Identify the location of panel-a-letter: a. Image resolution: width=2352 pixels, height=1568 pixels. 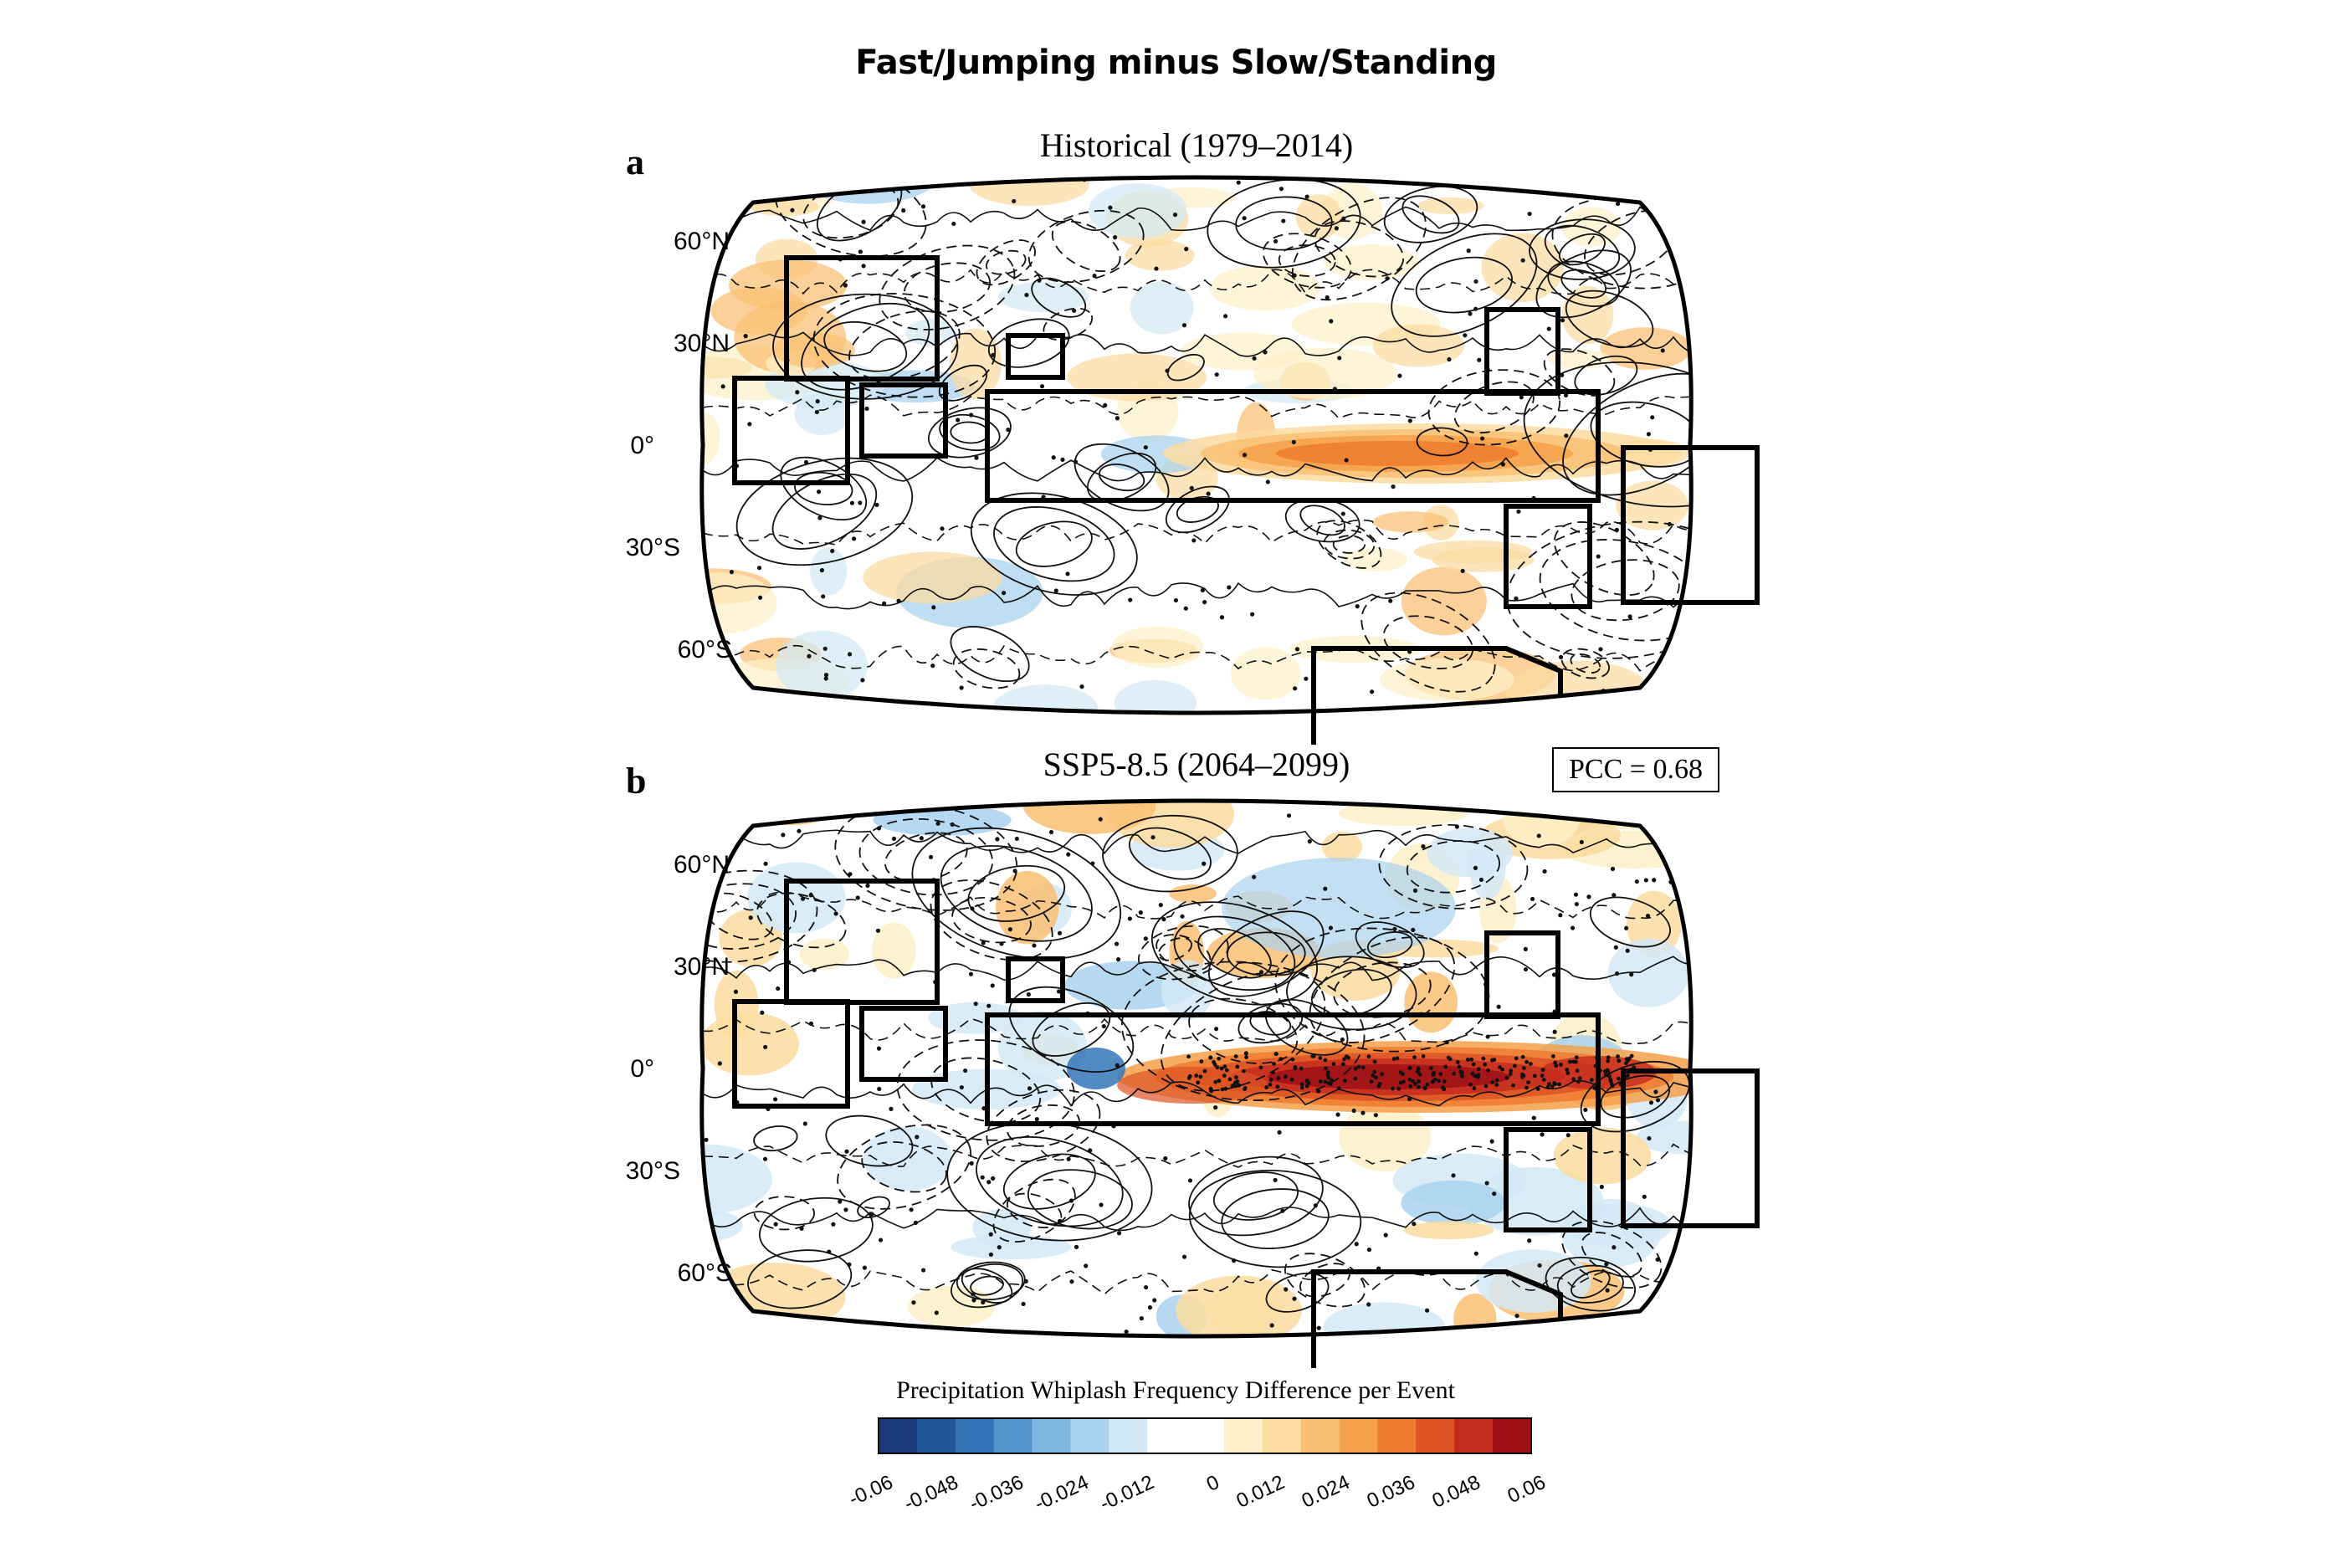
(635, 162).